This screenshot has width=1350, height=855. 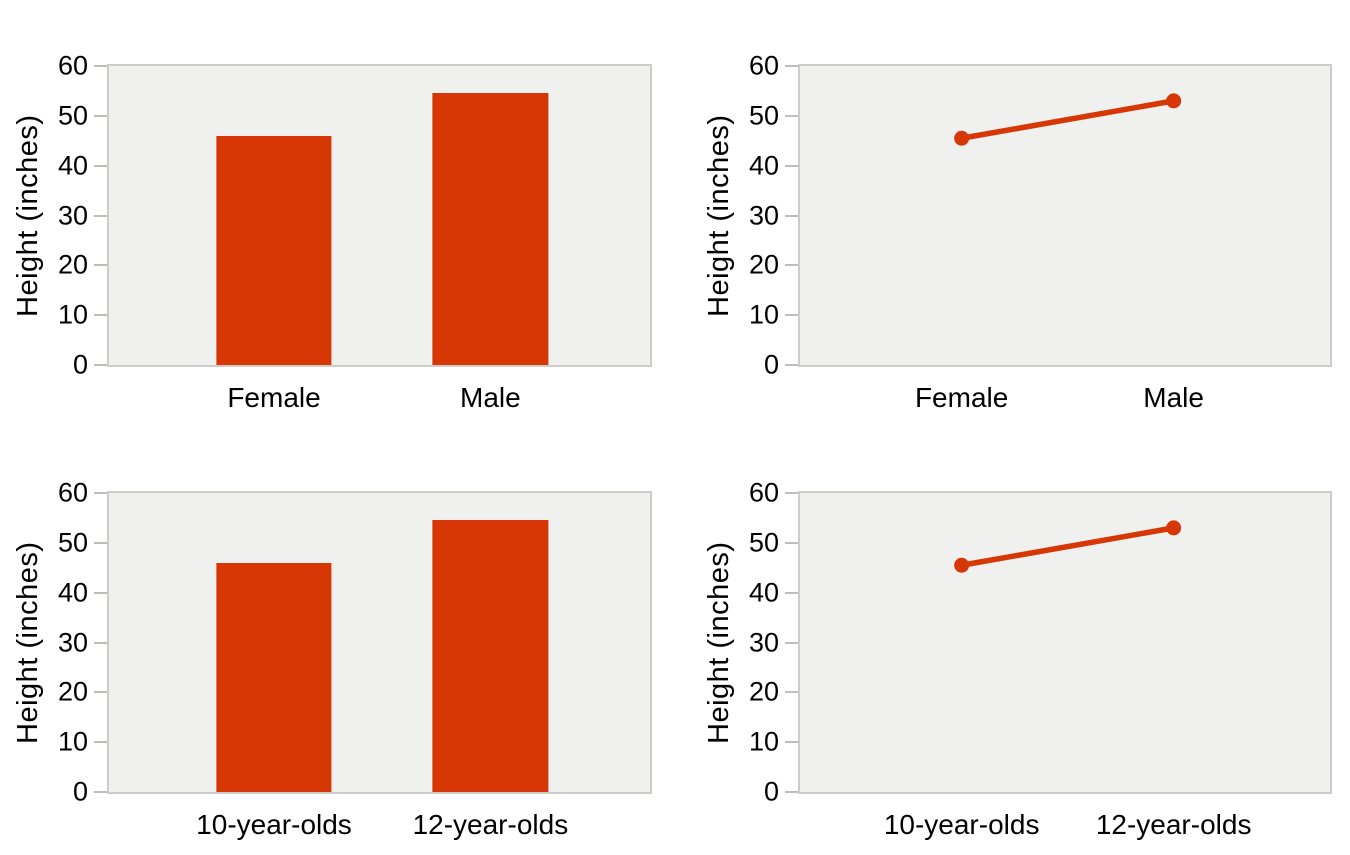 I want to click on bar-10-year-olds, so click(x=274, y=677).